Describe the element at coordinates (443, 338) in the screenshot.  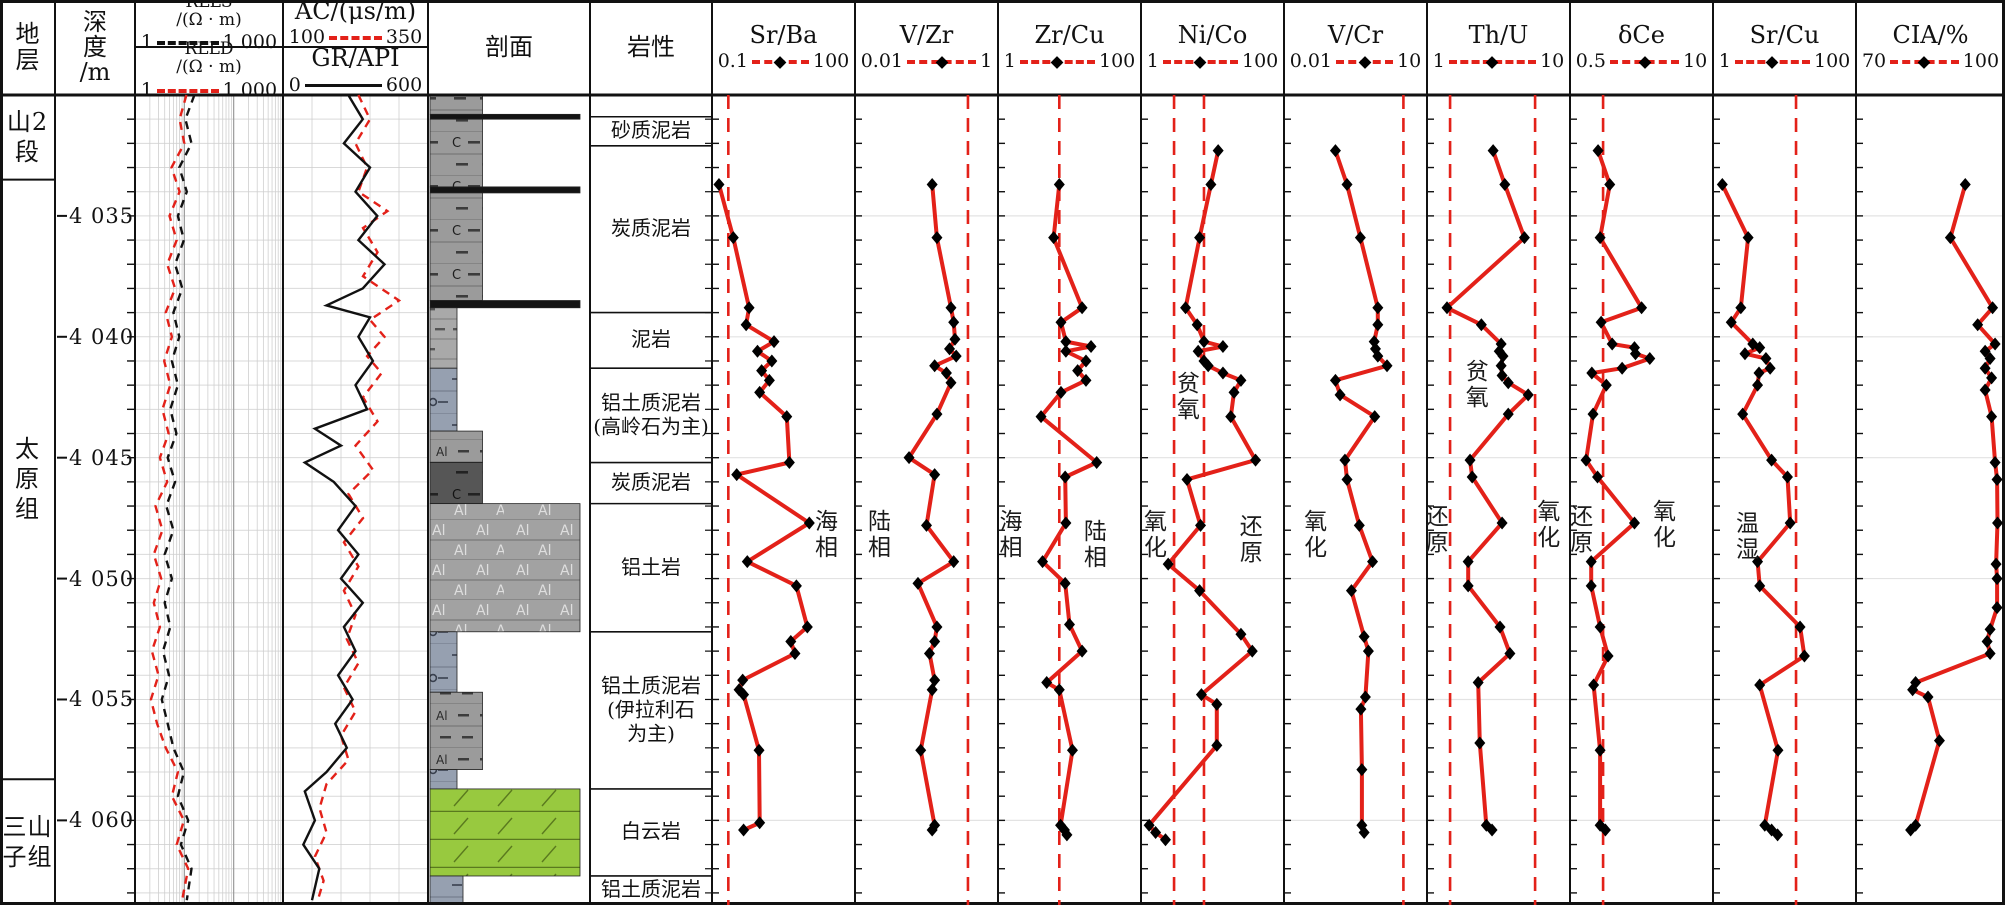
I see `profile-block-mud2` at that location.